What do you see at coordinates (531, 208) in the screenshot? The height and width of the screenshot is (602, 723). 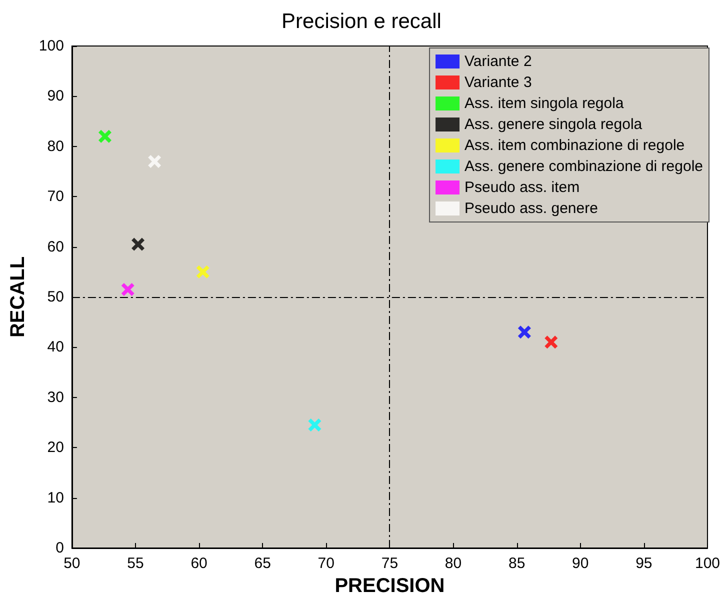 I see `legend-label: Pseudo ass. genere` at bounding box center [531, 208].